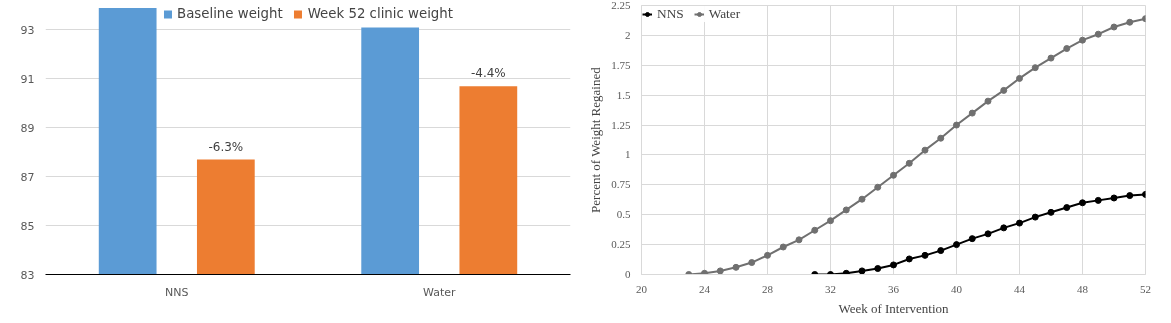  What do you see at coordinates (894, 288) in the screenshot?
I see `x-tick-label: 36` at bounding box center [894, 288].